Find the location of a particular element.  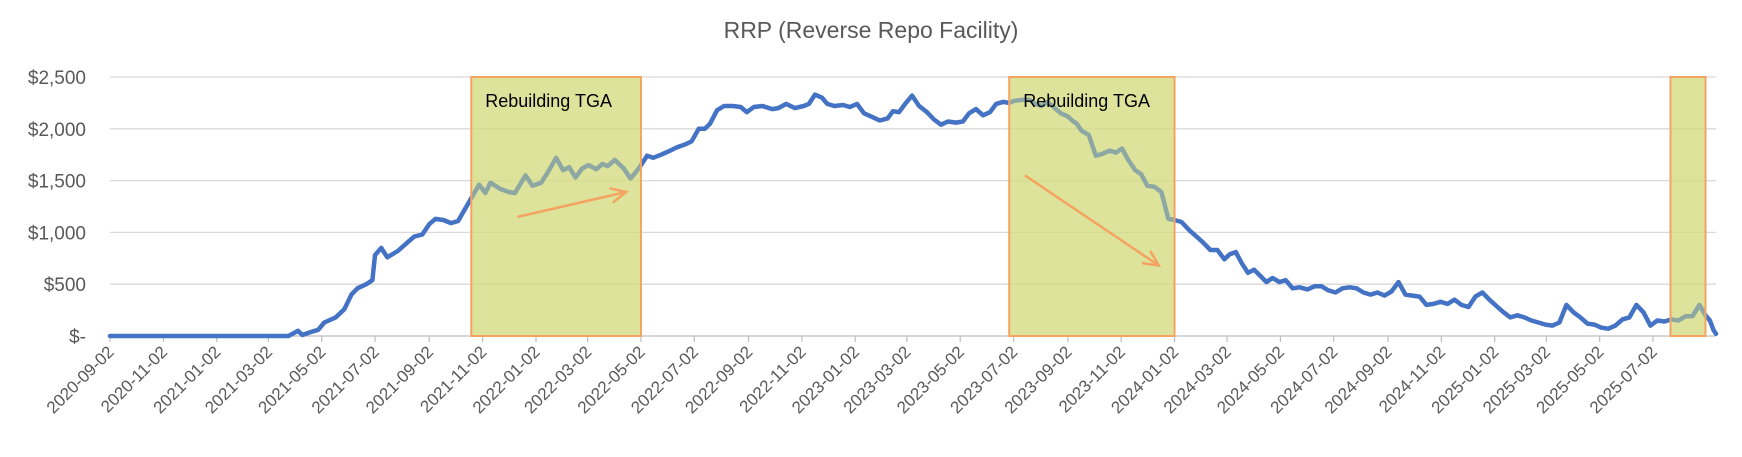

y-tick-label: $2,500 is located at coordinates (57, 78).